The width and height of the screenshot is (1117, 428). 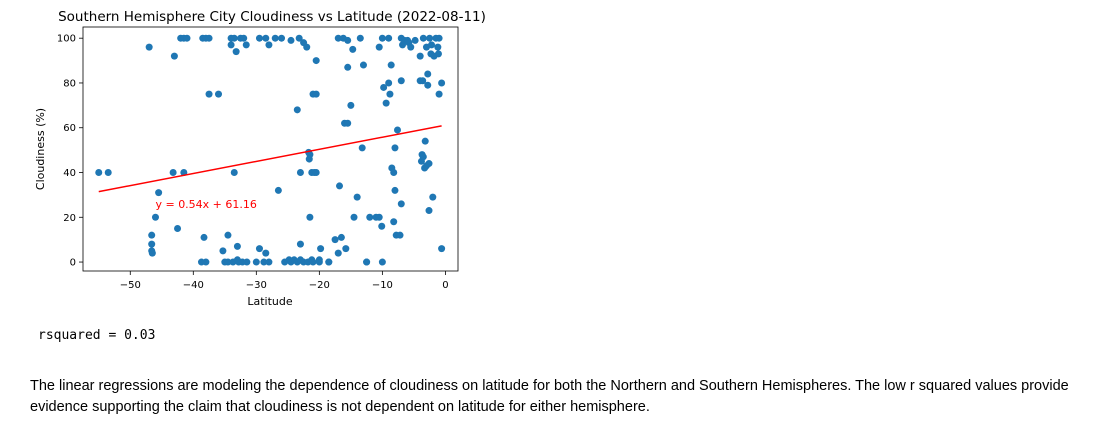 What do you see at coordinates (66, 39) in the screenshot?
I see `y-tick-label: 100` at bounding box center [66, 39].